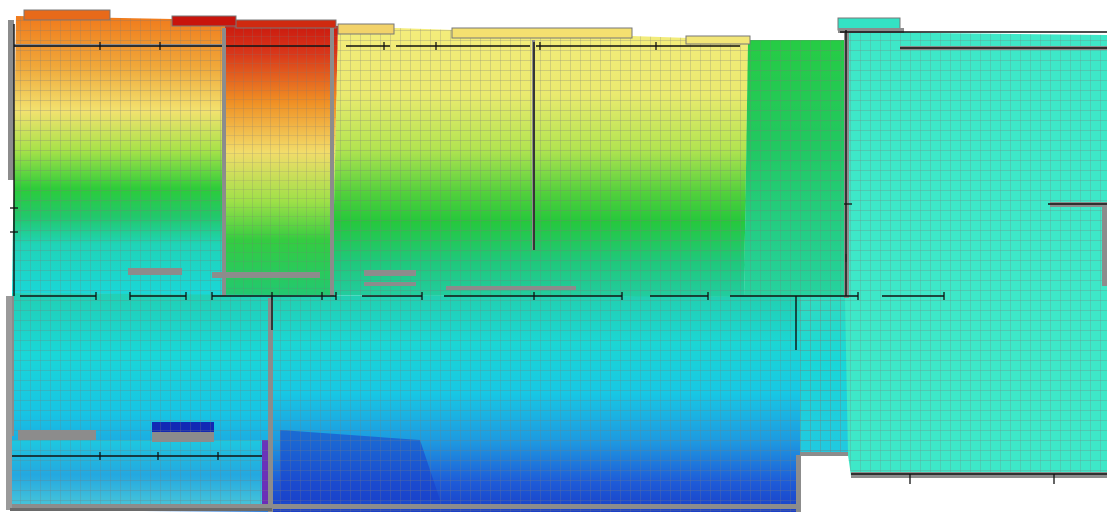 The height and width of the screenshot is (516, 1107). Describe the element at coordinates (204, 21) in the screenshot. I see `edge-tab-red` at that location.